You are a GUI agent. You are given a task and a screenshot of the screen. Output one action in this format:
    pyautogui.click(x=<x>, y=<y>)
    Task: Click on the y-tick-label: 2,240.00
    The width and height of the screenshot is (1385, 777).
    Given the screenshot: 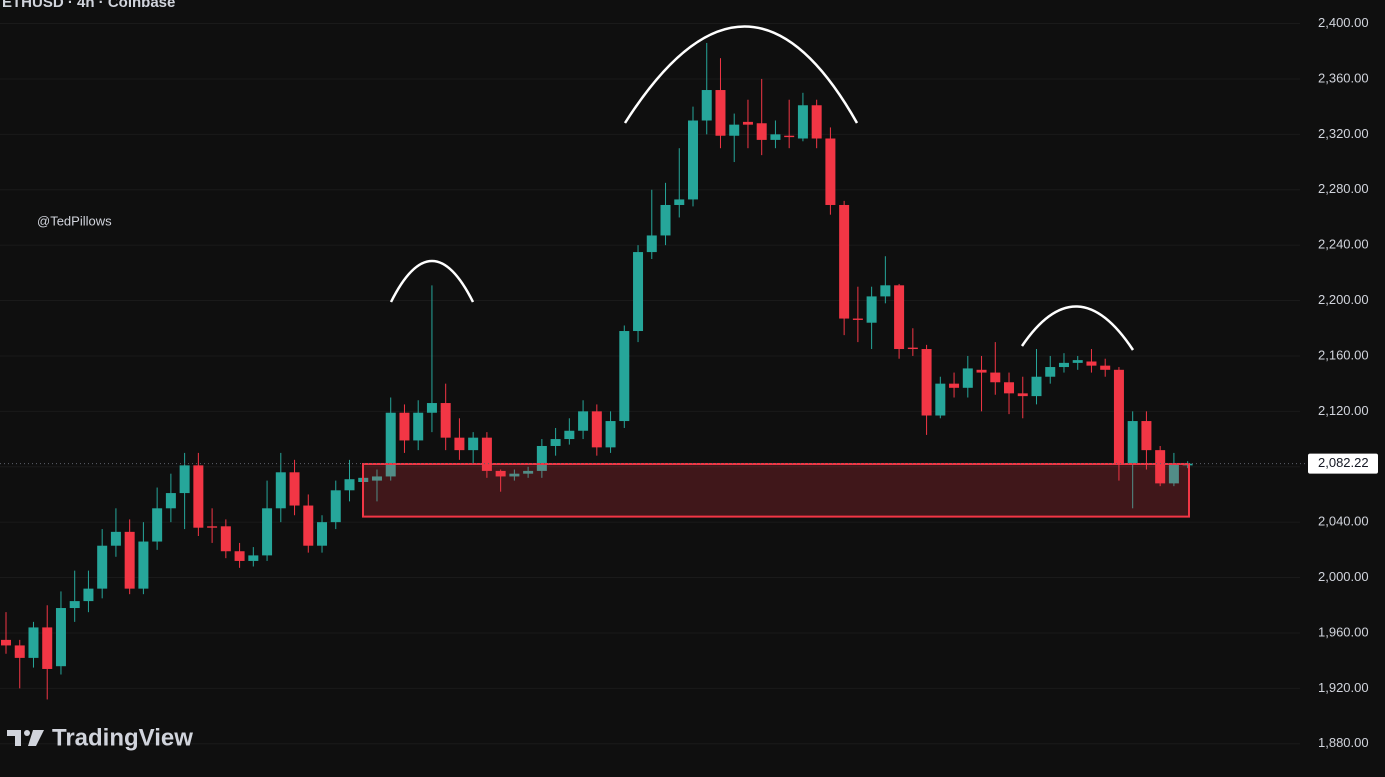 What is the action you would take?
    pyautogui.click(x=1343, y=244)
    